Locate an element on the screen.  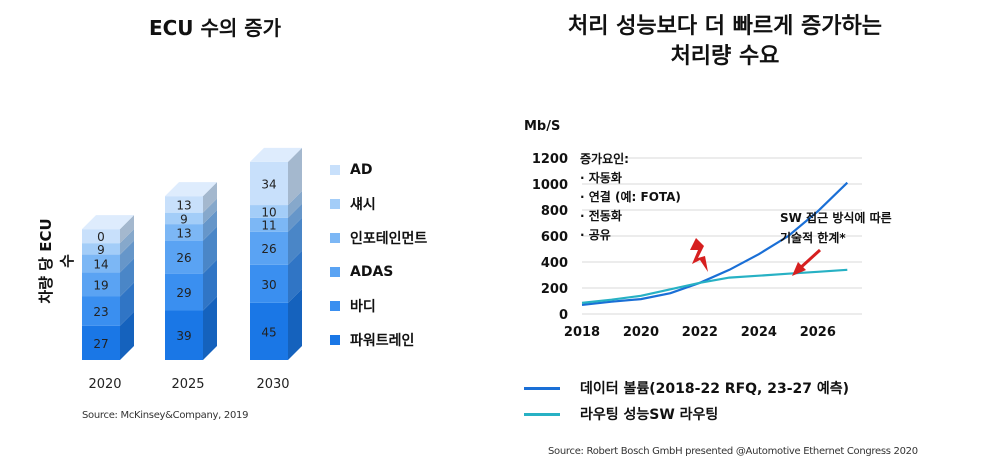
y-tick-label: 1000 is located at coordinates (550, 185).